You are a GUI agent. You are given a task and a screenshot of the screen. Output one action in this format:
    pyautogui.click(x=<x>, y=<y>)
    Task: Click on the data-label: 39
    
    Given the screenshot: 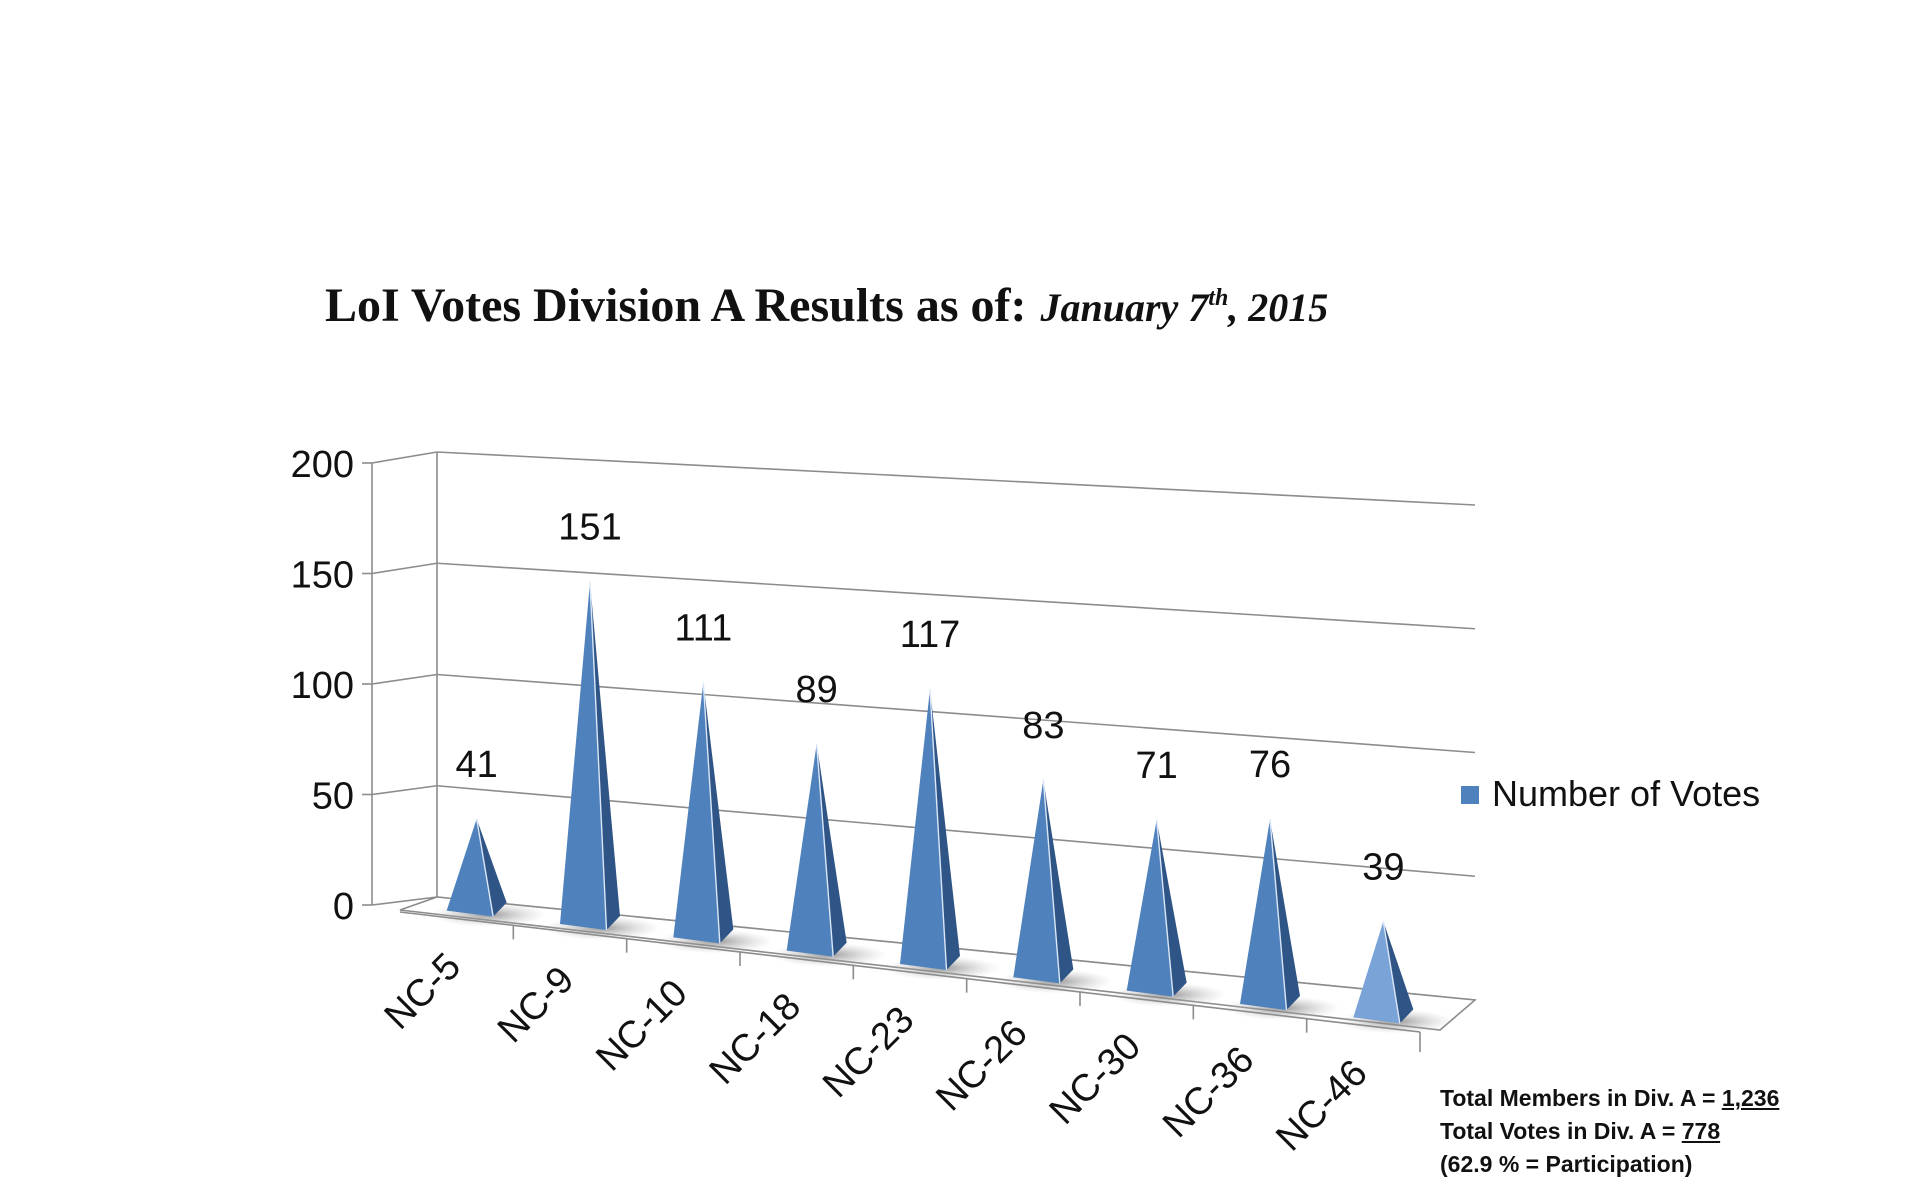 What is the action you would take?
    pyautogui.click(x=1383, y=867)
    